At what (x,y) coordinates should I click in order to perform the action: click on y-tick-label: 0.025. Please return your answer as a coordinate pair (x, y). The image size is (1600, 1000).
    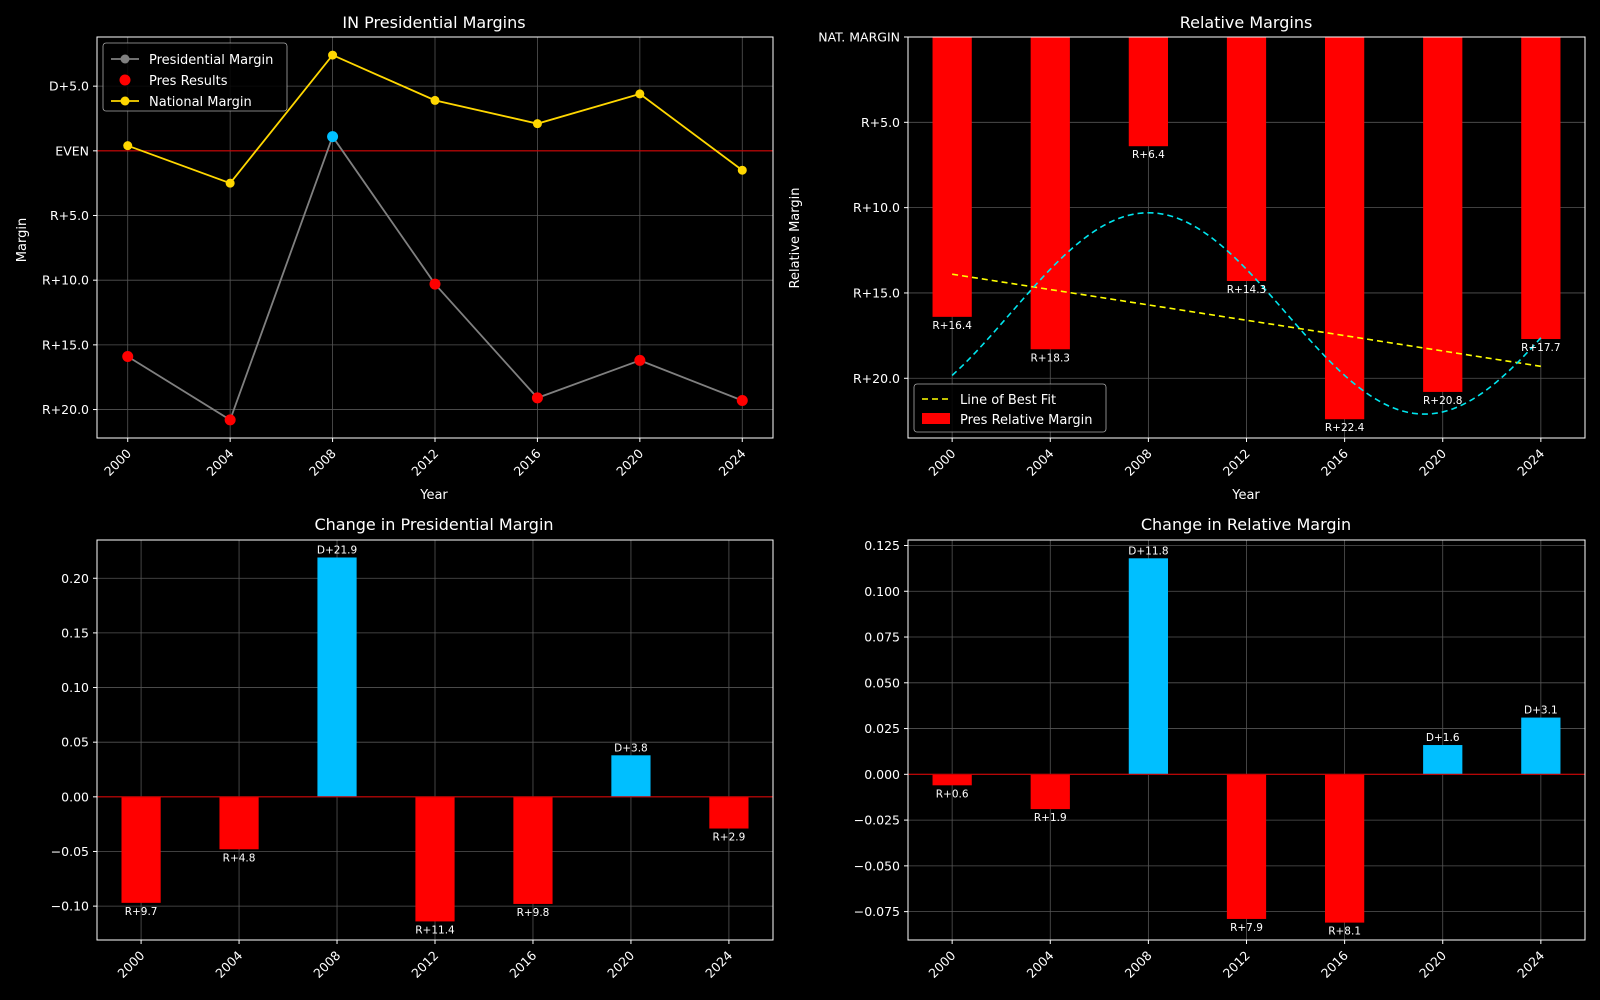
    Looking at the image, I should click on (882, 728).